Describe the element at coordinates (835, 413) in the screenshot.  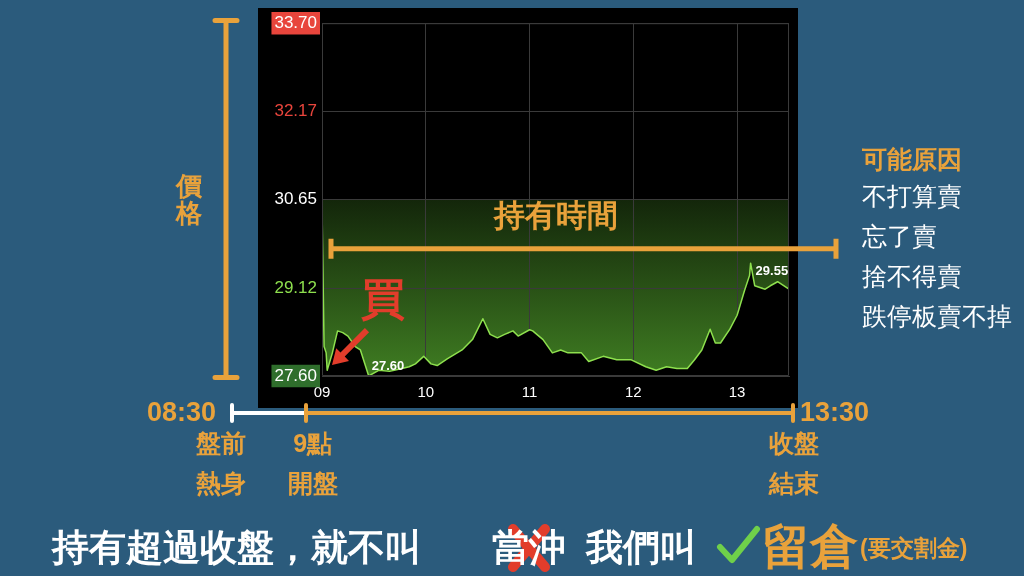
I see `text: 13:30` at that location.